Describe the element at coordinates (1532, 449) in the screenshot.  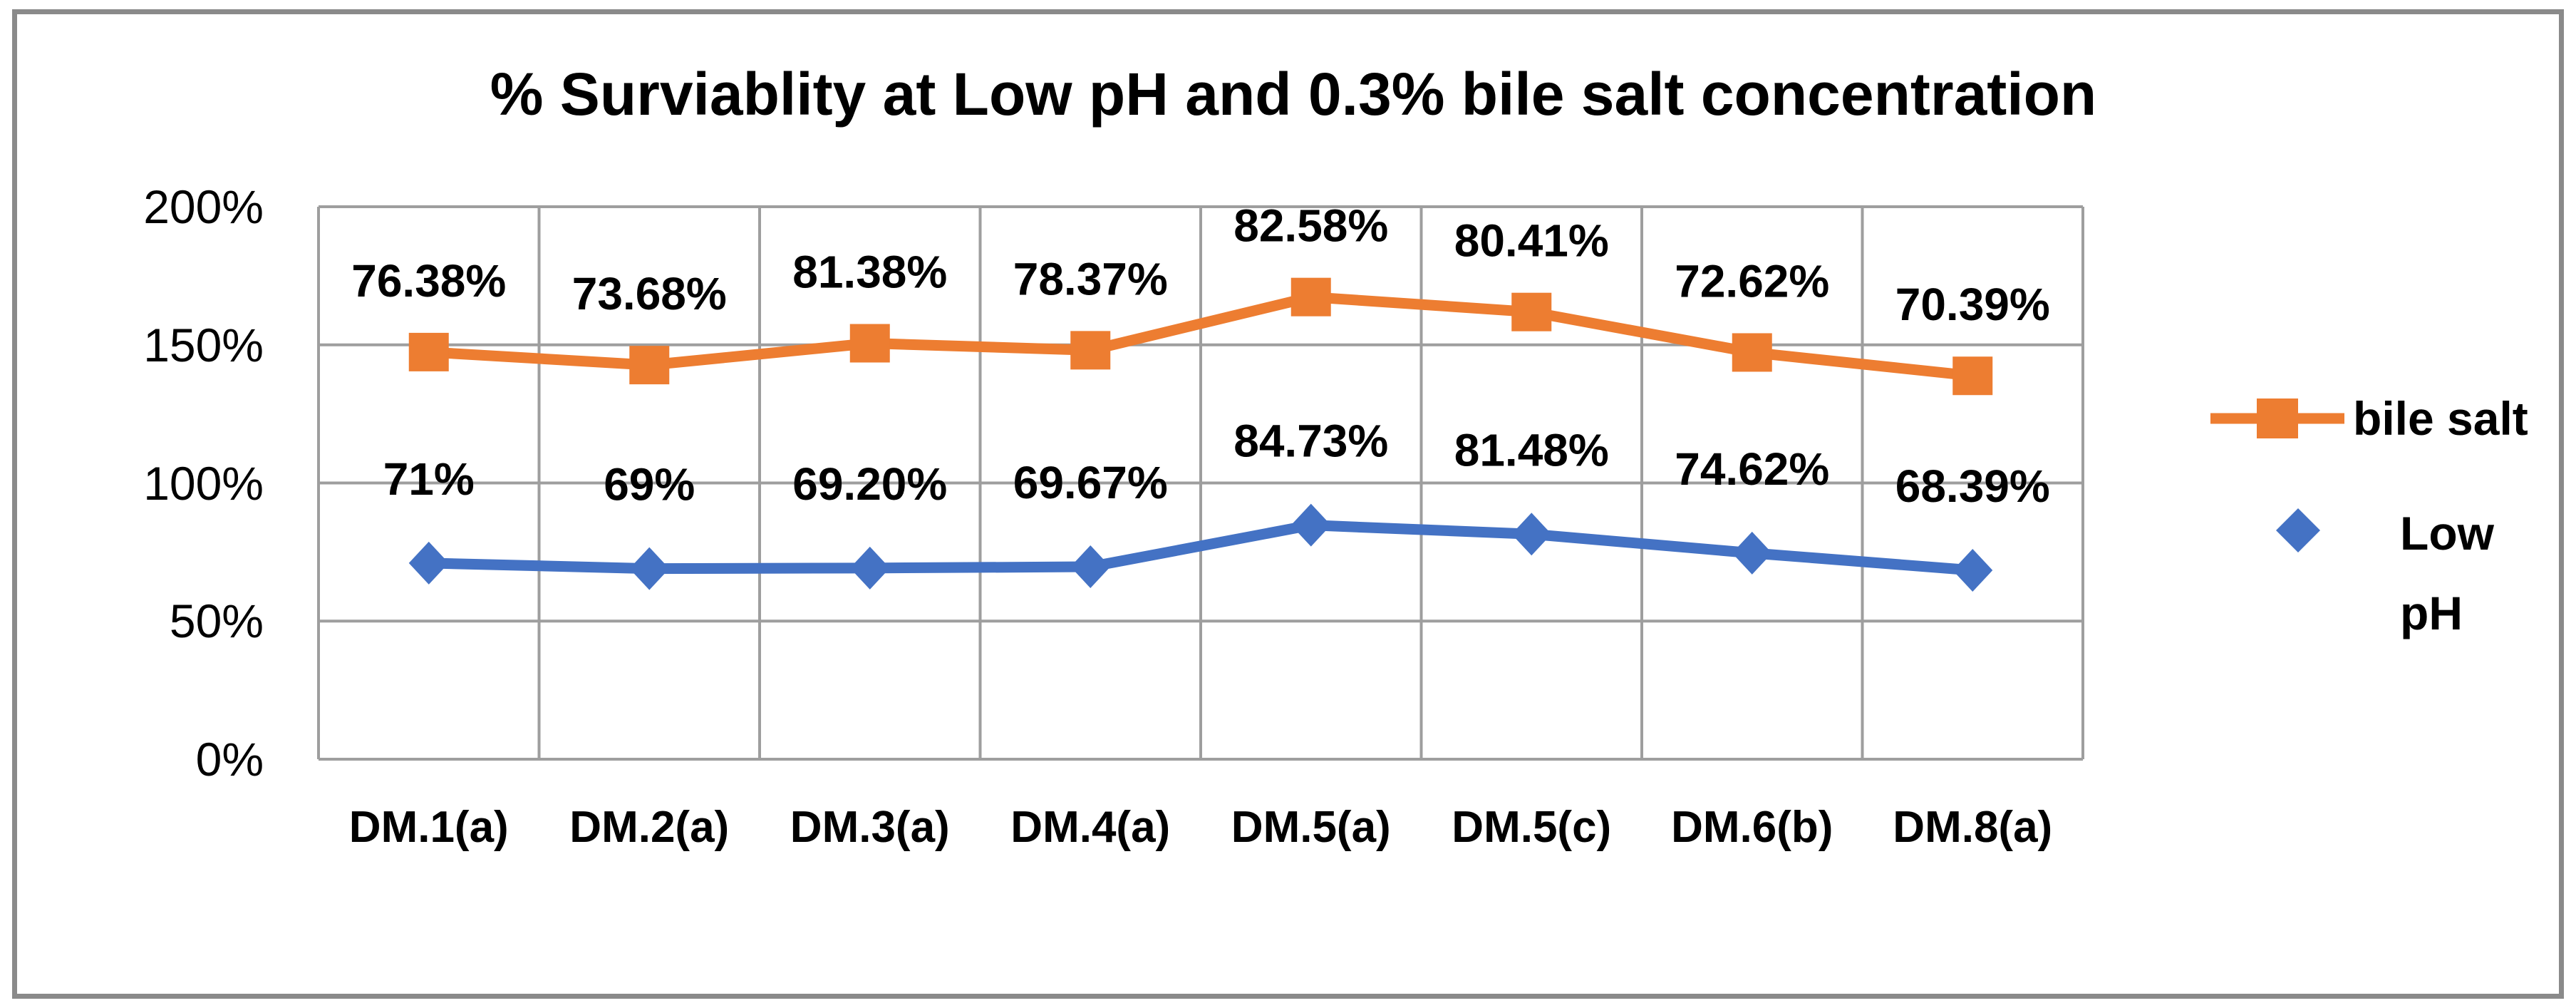
I see `data-label-low-ph: 81.48%` at that location.